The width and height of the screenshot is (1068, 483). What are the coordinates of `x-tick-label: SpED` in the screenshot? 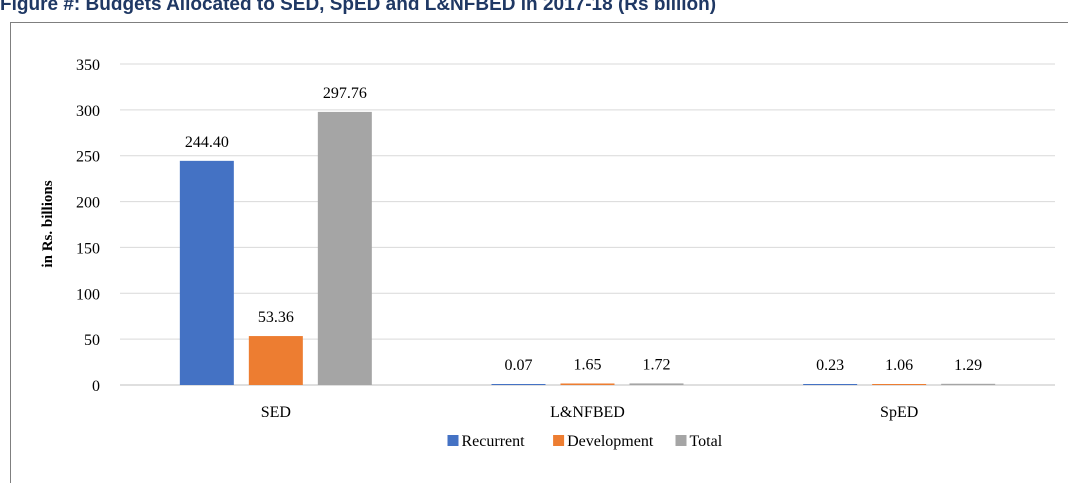 It's located at (899, 412).